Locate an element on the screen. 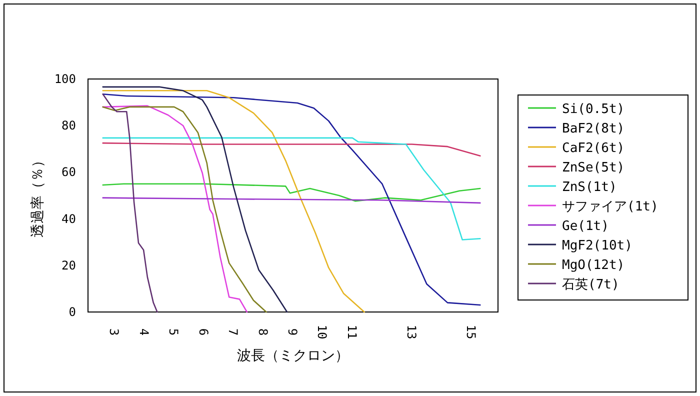 The width and height of the screenshot is (700, 396). legend-label: Si(0.5t) is located at coordinates (593, 109).